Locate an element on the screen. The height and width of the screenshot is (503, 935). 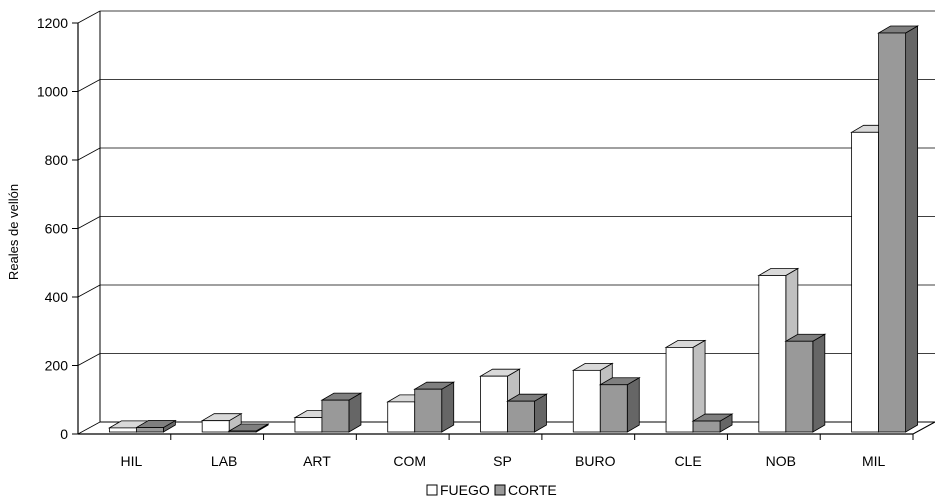
x-tick-label: SP is located at coordinates (502, 461).